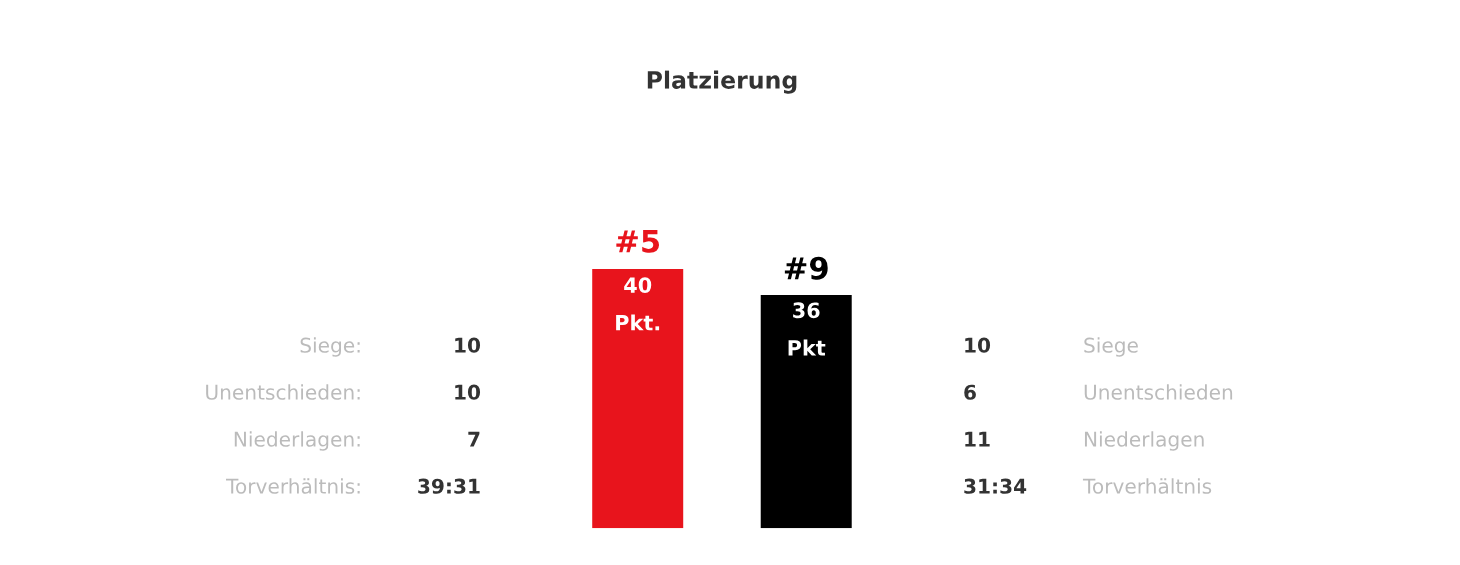 This screenshot has width=1460, height=565. Describe the element at coordinates (330, 347) in the screenshot. I see `text: Siege:` at that location.